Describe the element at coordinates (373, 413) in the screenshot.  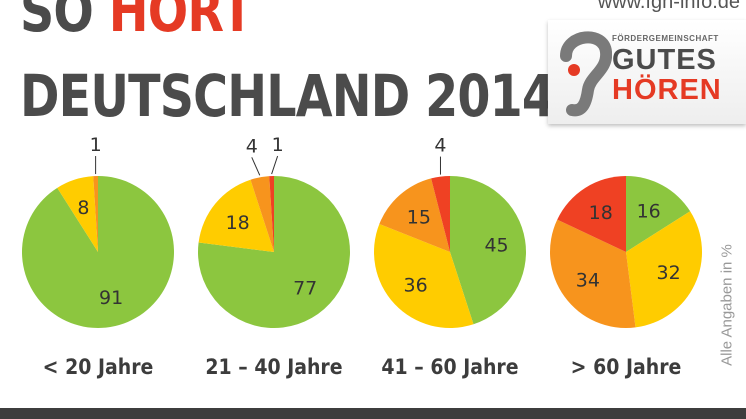
I see `footer-bar` at that location.